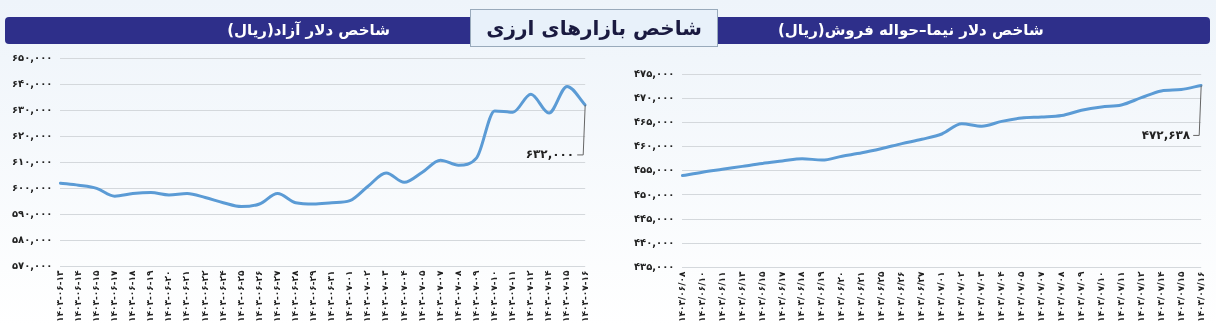 The image size is (1216, 326). I want to click on y-tick-label: ۶۰۰,۰۰۰, so click(32, 187).